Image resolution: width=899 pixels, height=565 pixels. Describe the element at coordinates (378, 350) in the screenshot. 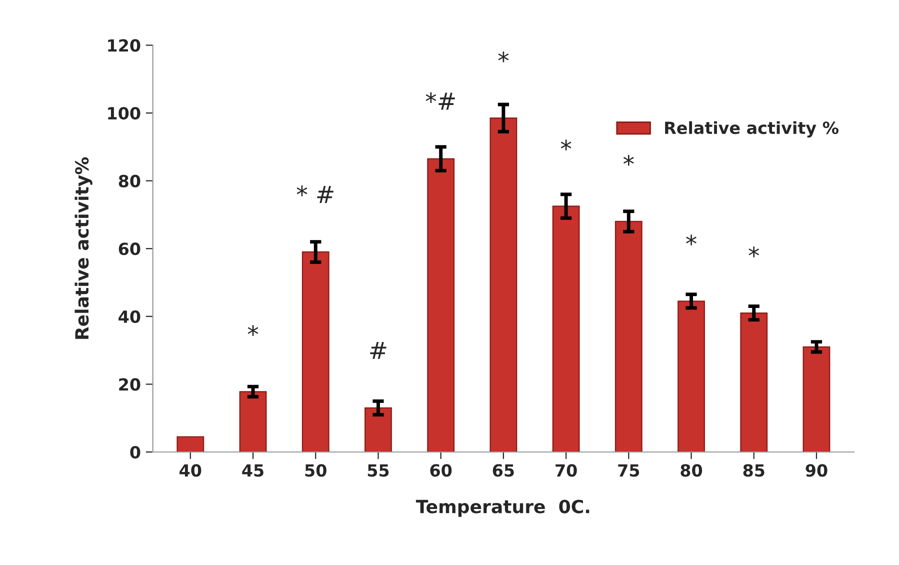

I see `annotation: #` at that location.